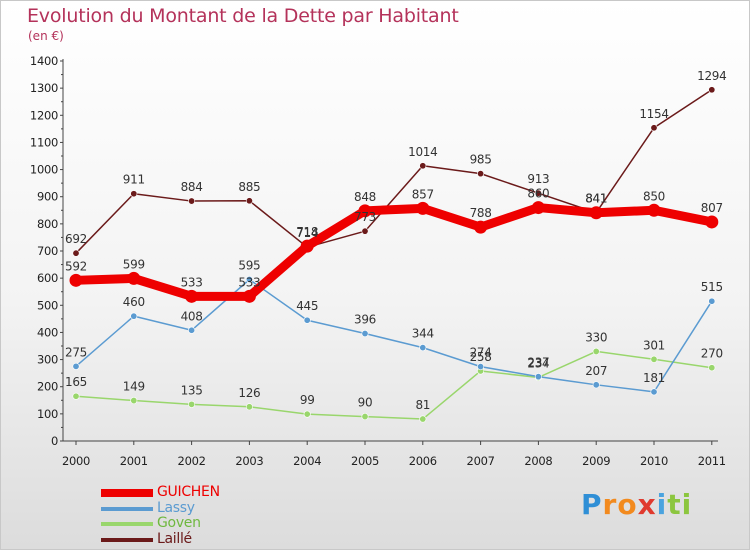  I want to click on data-label-guichen: 788, so click(481, 213).